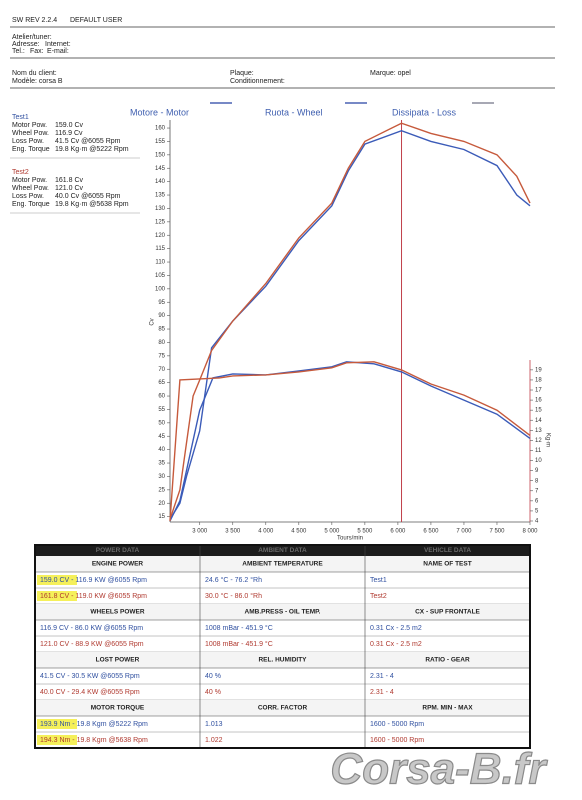 The height and width of the screenshot is (800, 582). What do you see at coordinates (161, 464) in the screenshot?
I see `y-tick-label: 35` at bounding box center [161, 464].